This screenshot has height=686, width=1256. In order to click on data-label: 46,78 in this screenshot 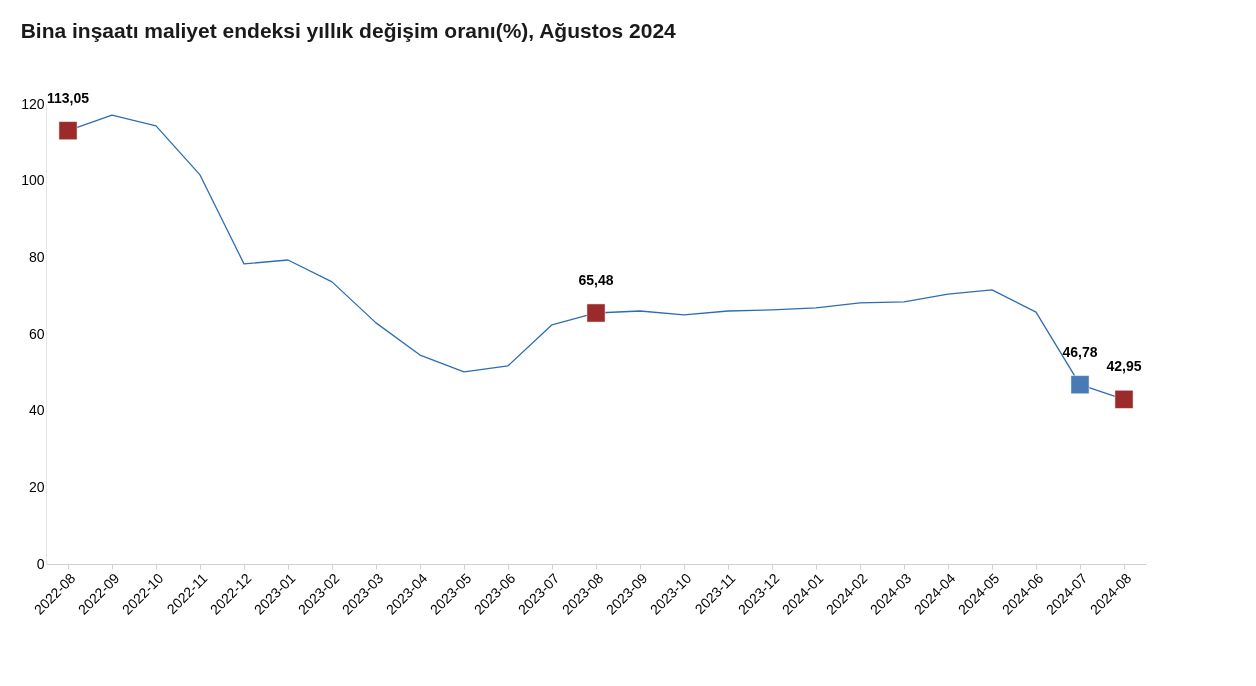, I will do `click(1080, 351)`.